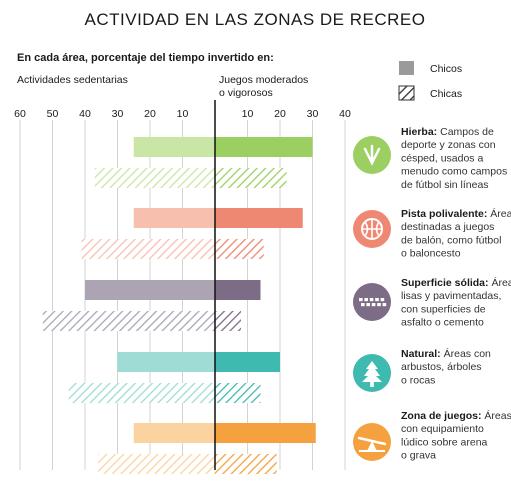 This screenshot has width=511, height=487. Describe the element at coordinates (265, 433) in the screenshot. I see `bar-zona-de-juegos-chicos-vigorous` at that location.